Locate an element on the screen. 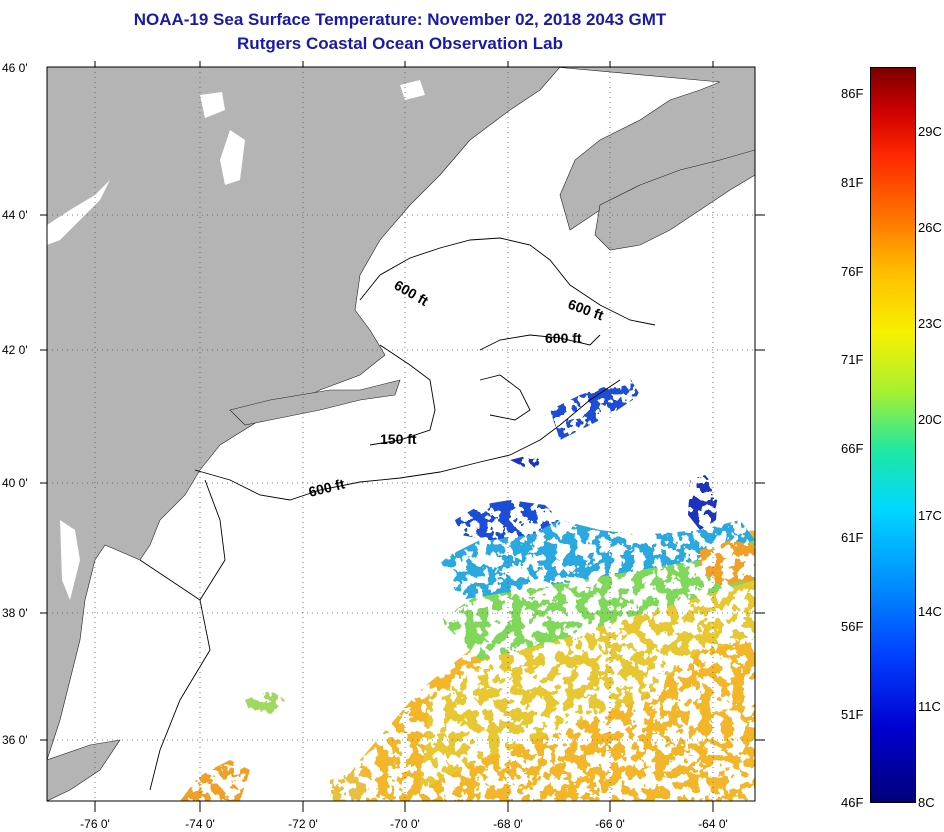 Image resolution: width=944 pixels, height=832 pixels. lat-tick-label: 46 0' is located at coordinates (15, 68).